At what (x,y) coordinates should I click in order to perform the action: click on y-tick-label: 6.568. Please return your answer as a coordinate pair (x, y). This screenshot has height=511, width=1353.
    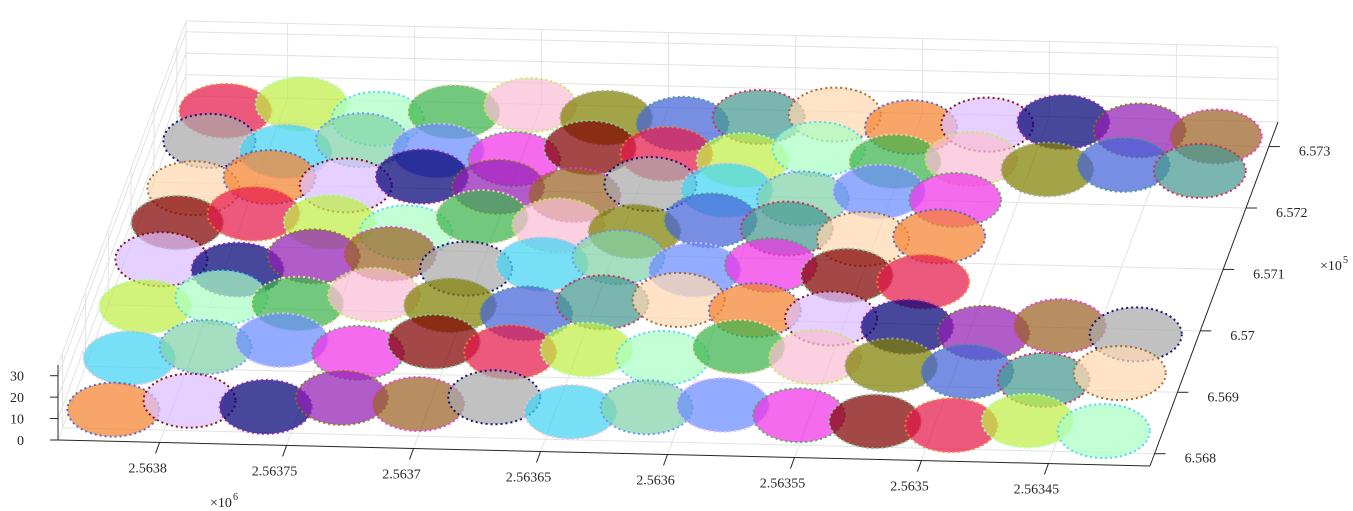
    Looking at the image, I should click on (1201, 459).